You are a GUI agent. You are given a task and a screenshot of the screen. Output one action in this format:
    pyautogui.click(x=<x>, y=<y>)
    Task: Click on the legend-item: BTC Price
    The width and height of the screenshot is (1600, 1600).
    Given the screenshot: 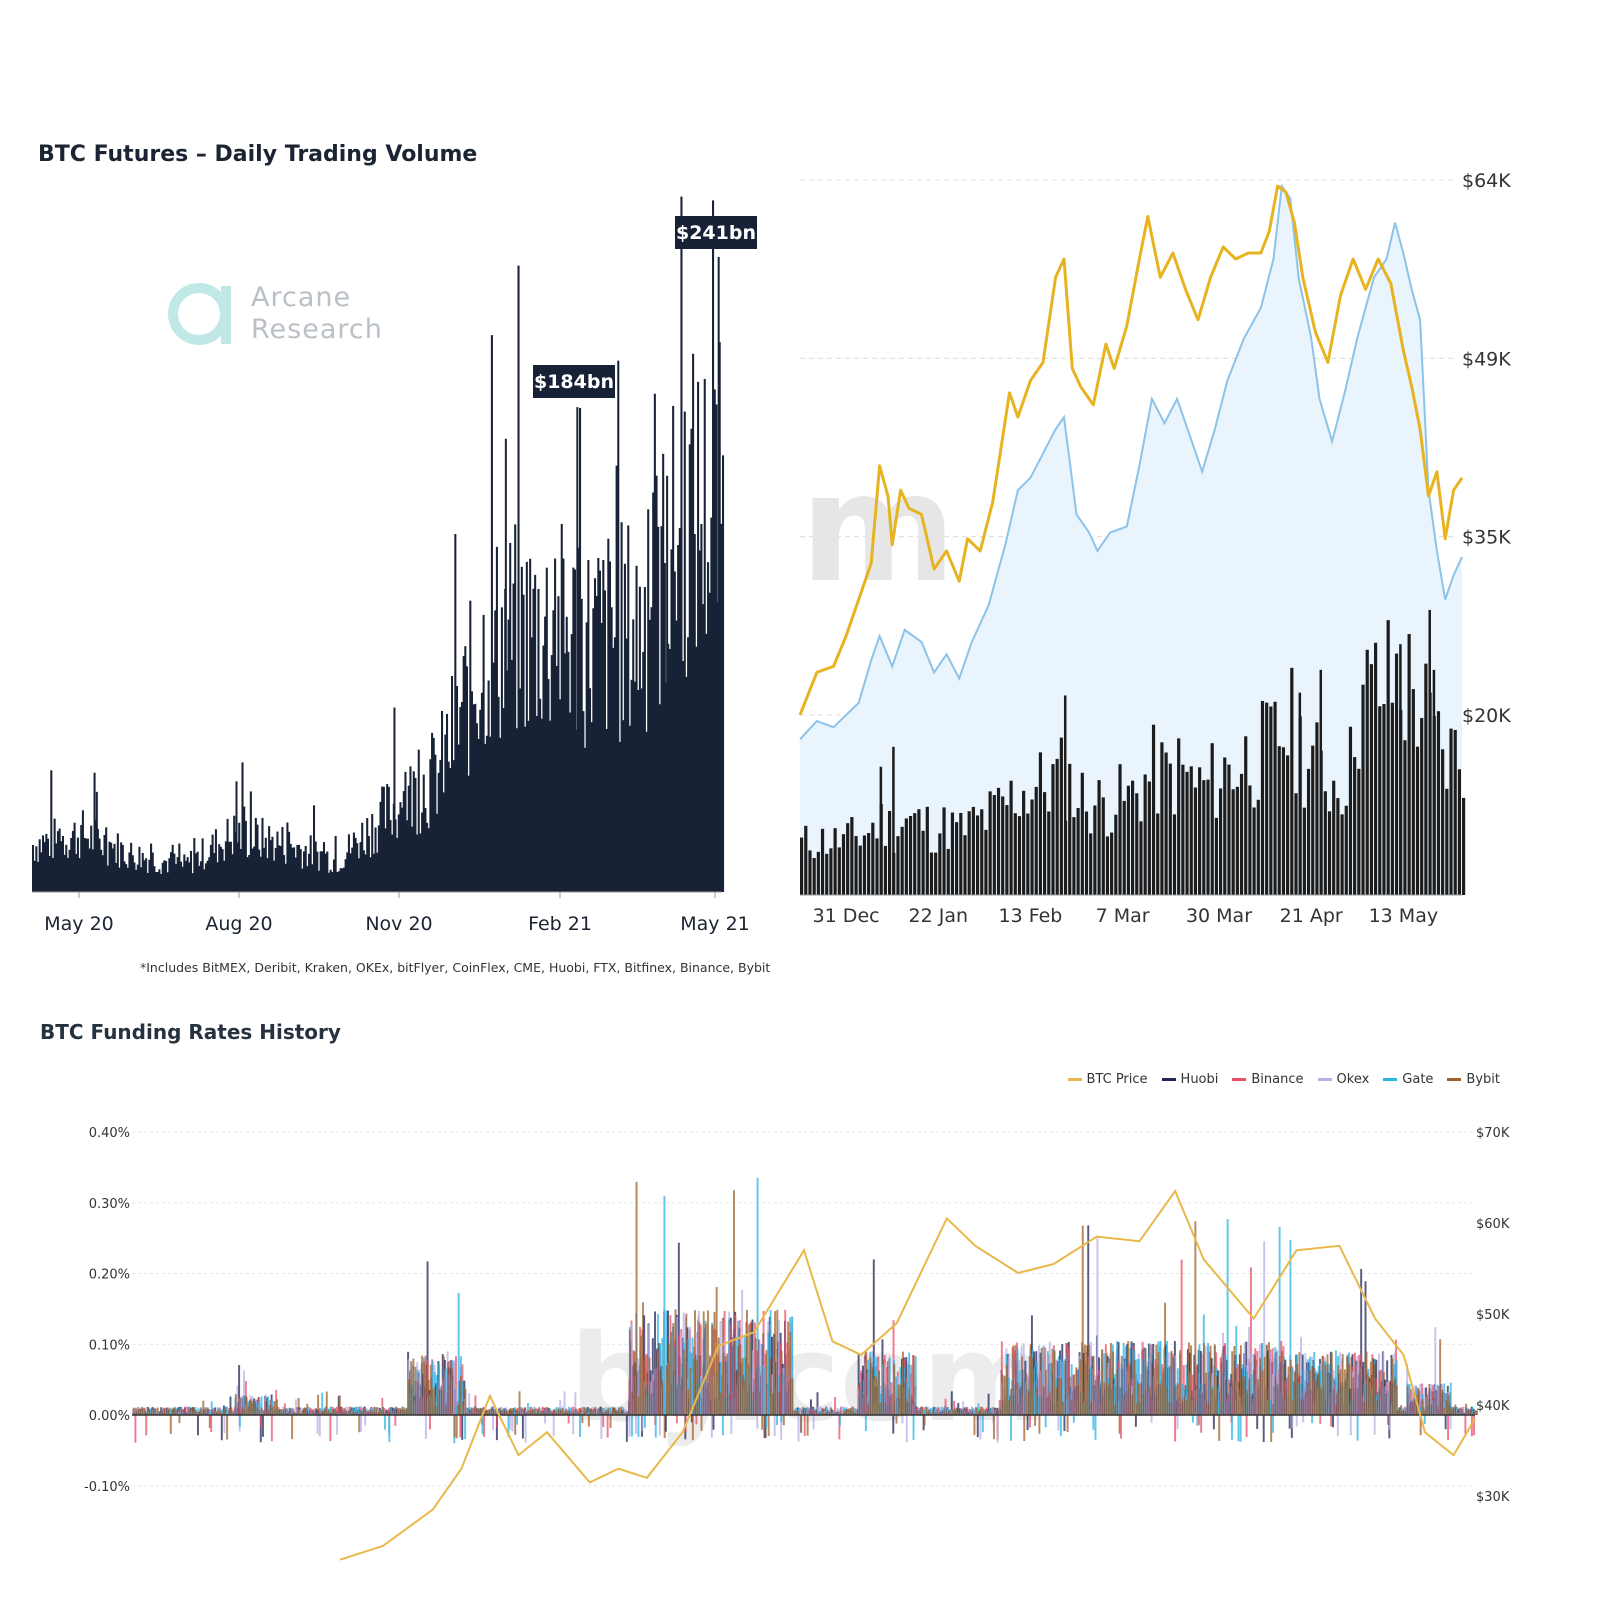 What is the action you would take?
    pyautogui.click(x=1107, y=1079)
    